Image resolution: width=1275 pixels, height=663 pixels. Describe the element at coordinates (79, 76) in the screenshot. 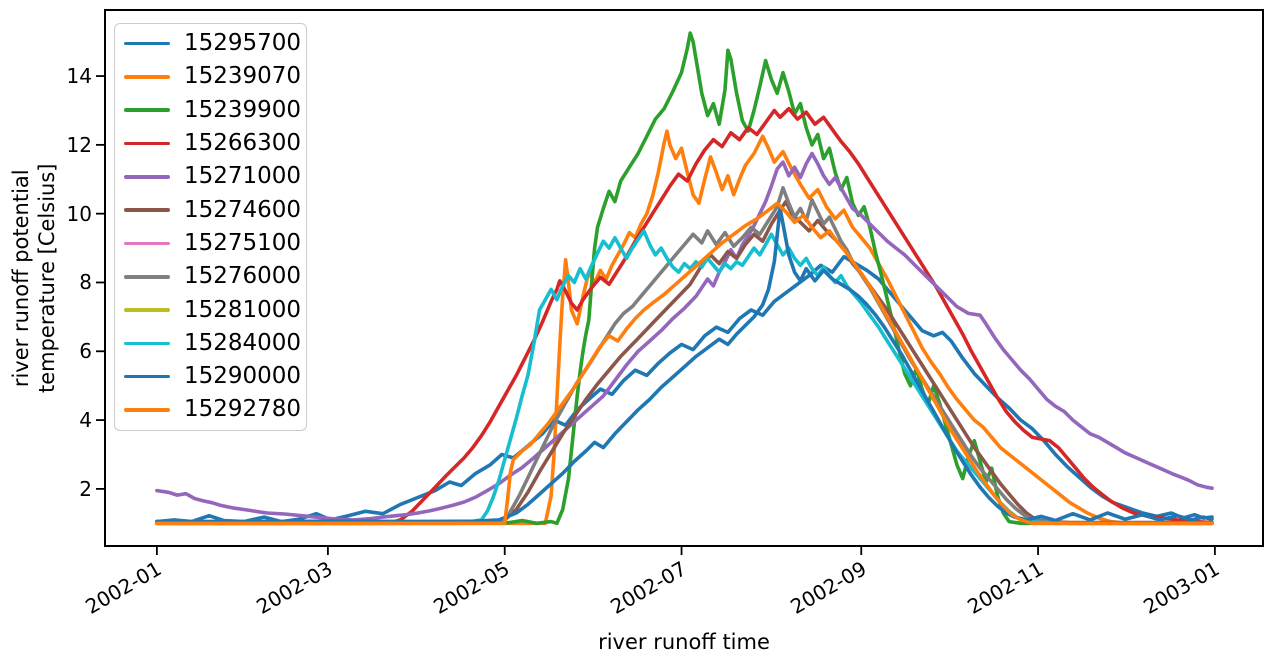

I see `y-tick-label: 14` at that location.